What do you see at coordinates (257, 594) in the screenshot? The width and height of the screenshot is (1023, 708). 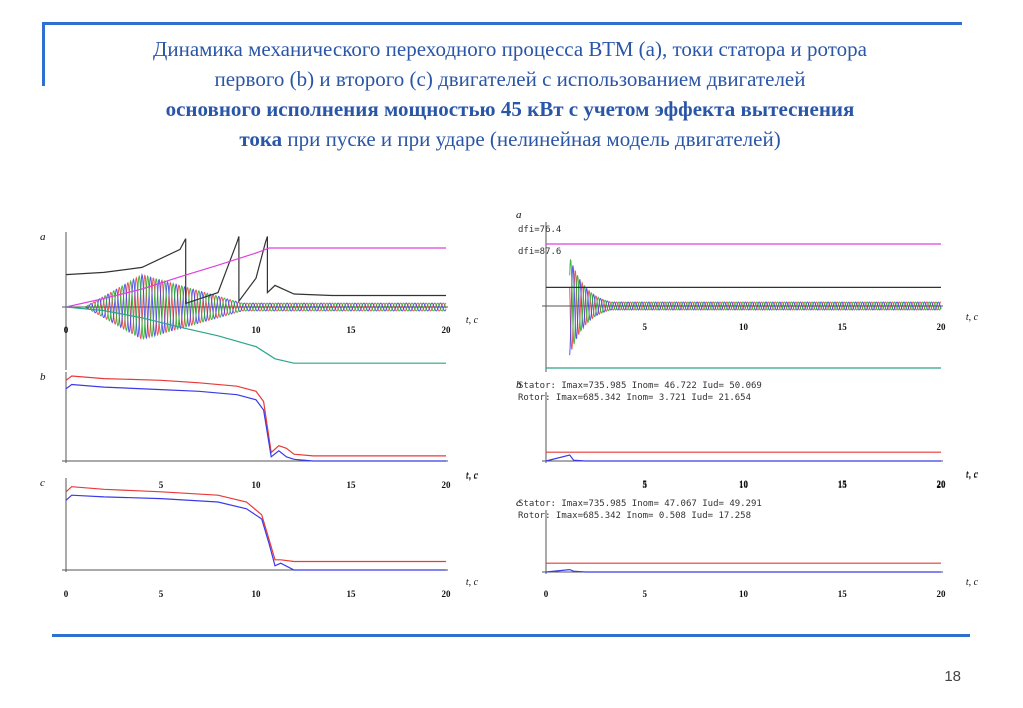 I see `left-panel-c-bottom-tick-10: 10` at bounding box center [257, 594].